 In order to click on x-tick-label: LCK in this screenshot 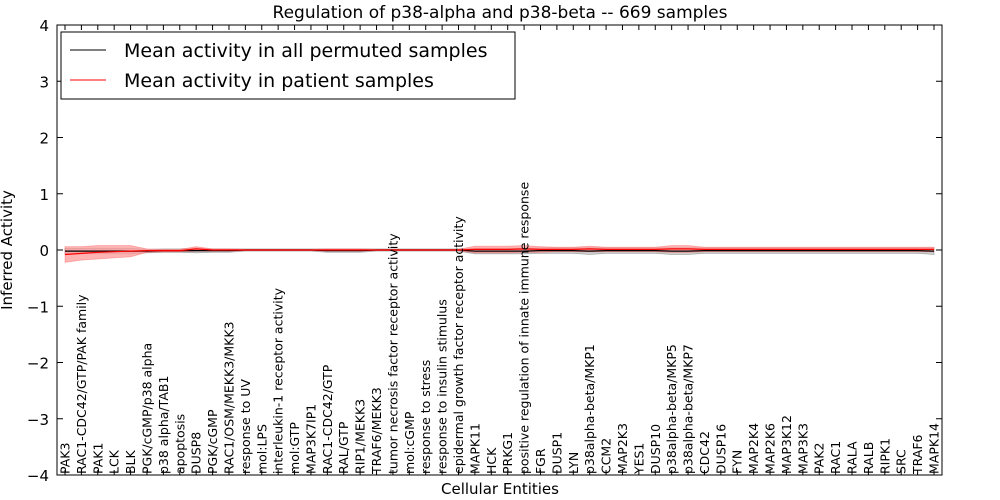, I will do `click(114, 461)`.